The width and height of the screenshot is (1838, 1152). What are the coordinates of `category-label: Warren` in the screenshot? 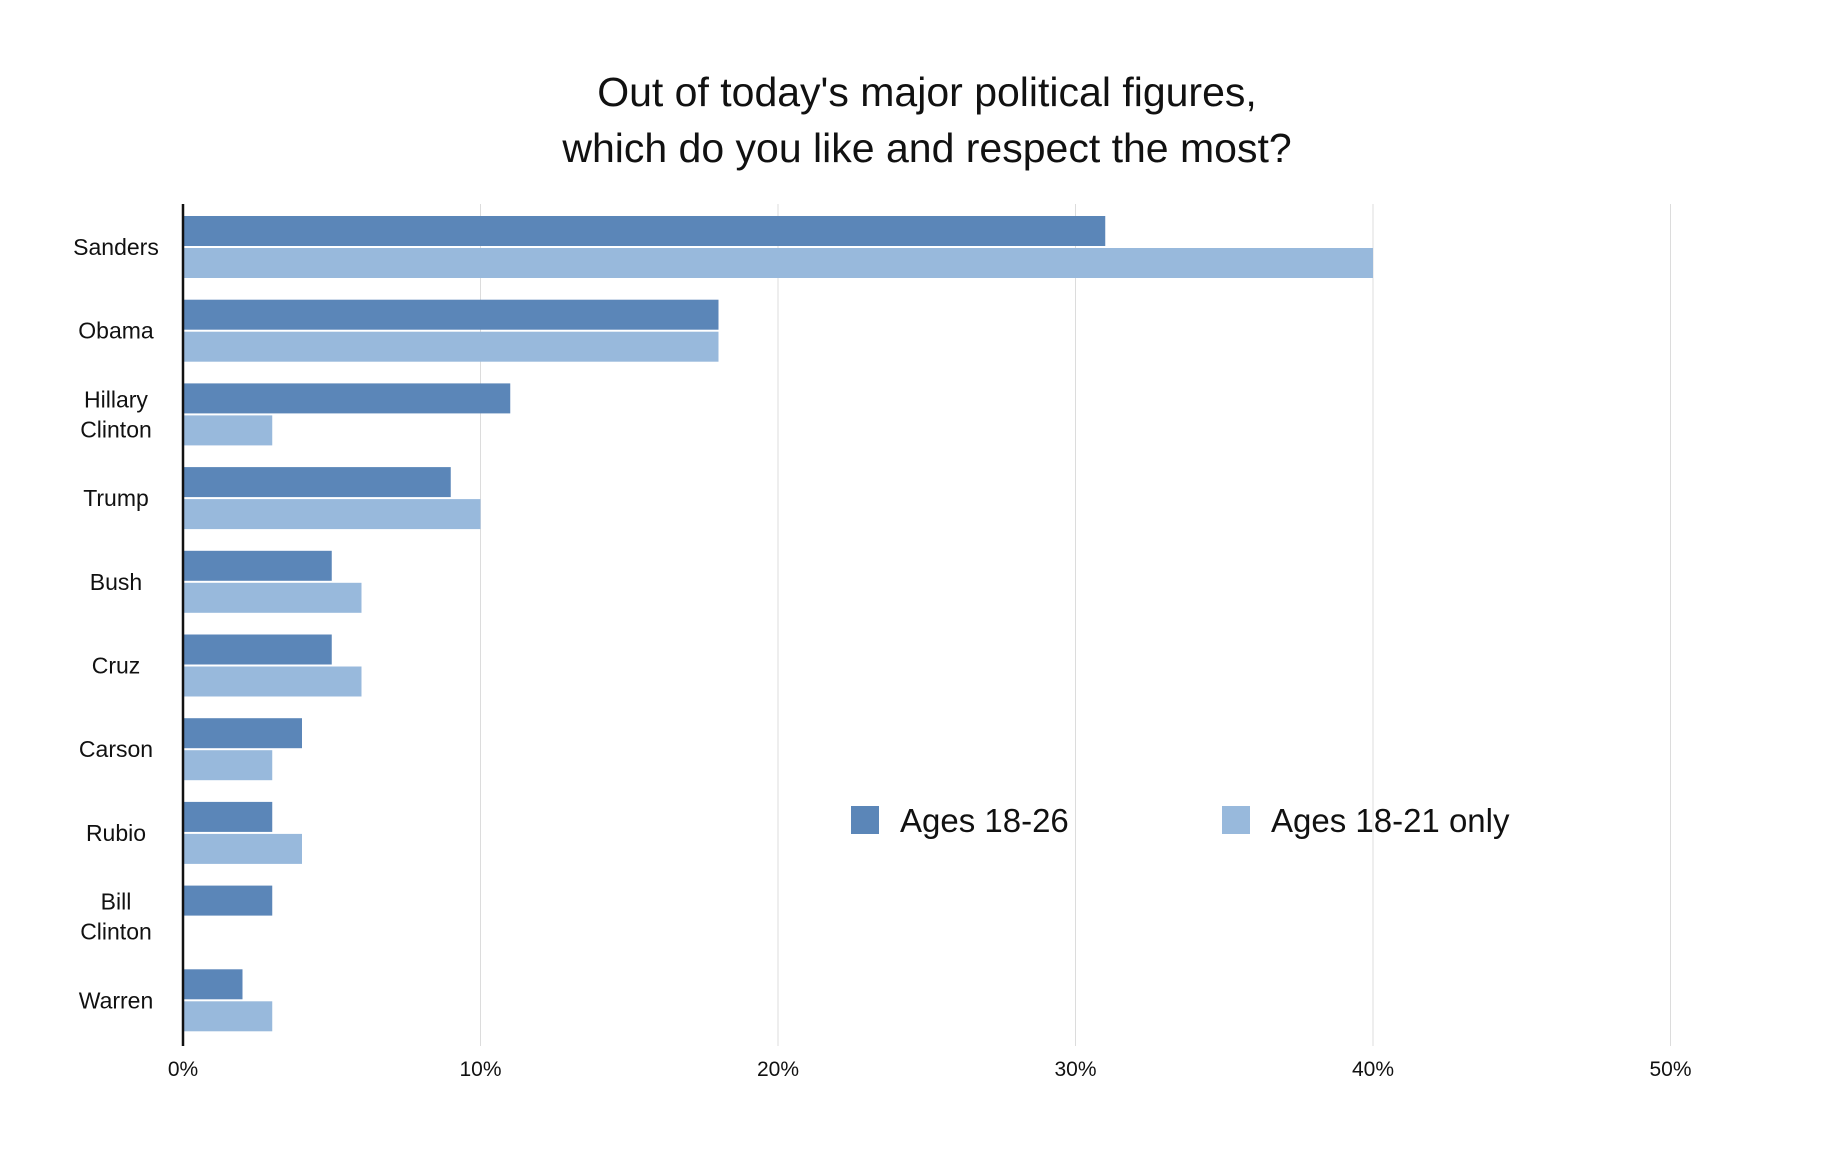 It's located at (116, 1000).